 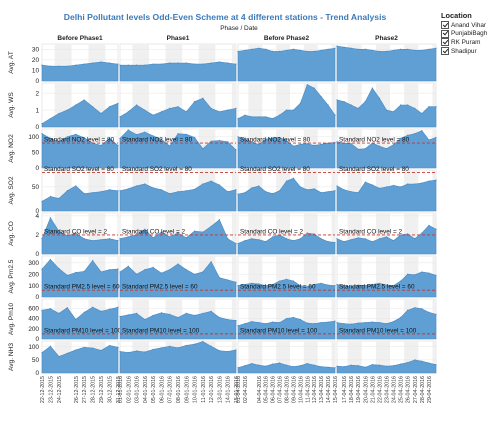 I want to click on area-series, so click(x=80, y=359).